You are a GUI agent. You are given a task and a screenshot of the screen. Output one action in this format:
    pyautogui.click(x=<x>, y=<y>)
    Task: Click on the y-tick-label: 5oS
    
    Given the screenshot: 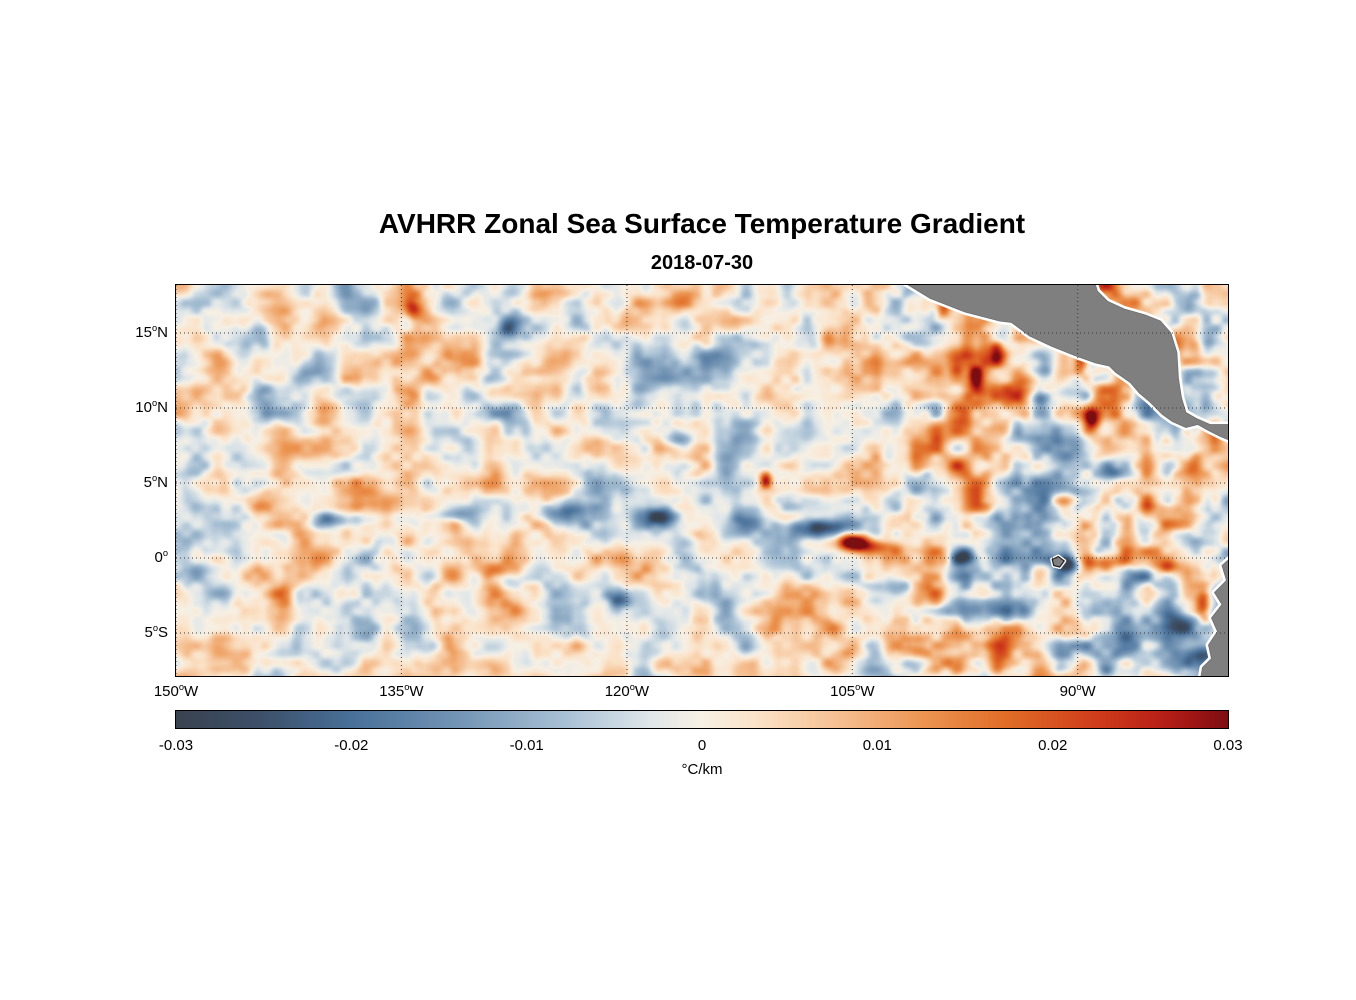 What is the action you would take?
    pyautogui.click(x=156, y=632)
    